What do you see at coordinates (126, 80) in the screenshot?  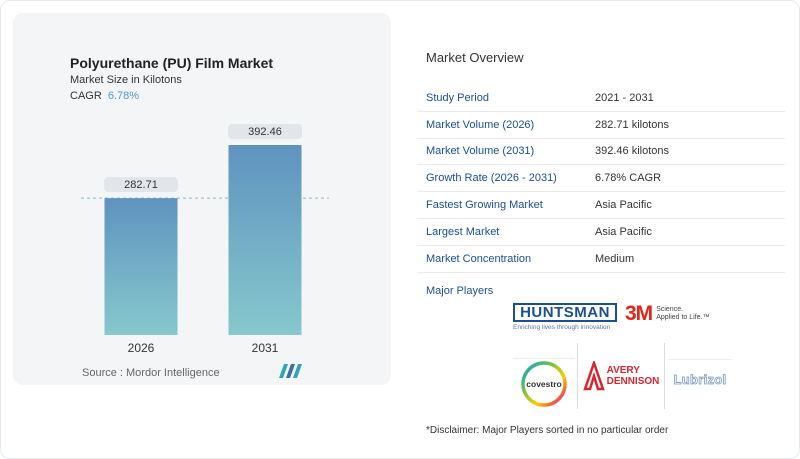 I see `chart-subtitle: Market Size in Kilotons` at bounding box center [126, 80].